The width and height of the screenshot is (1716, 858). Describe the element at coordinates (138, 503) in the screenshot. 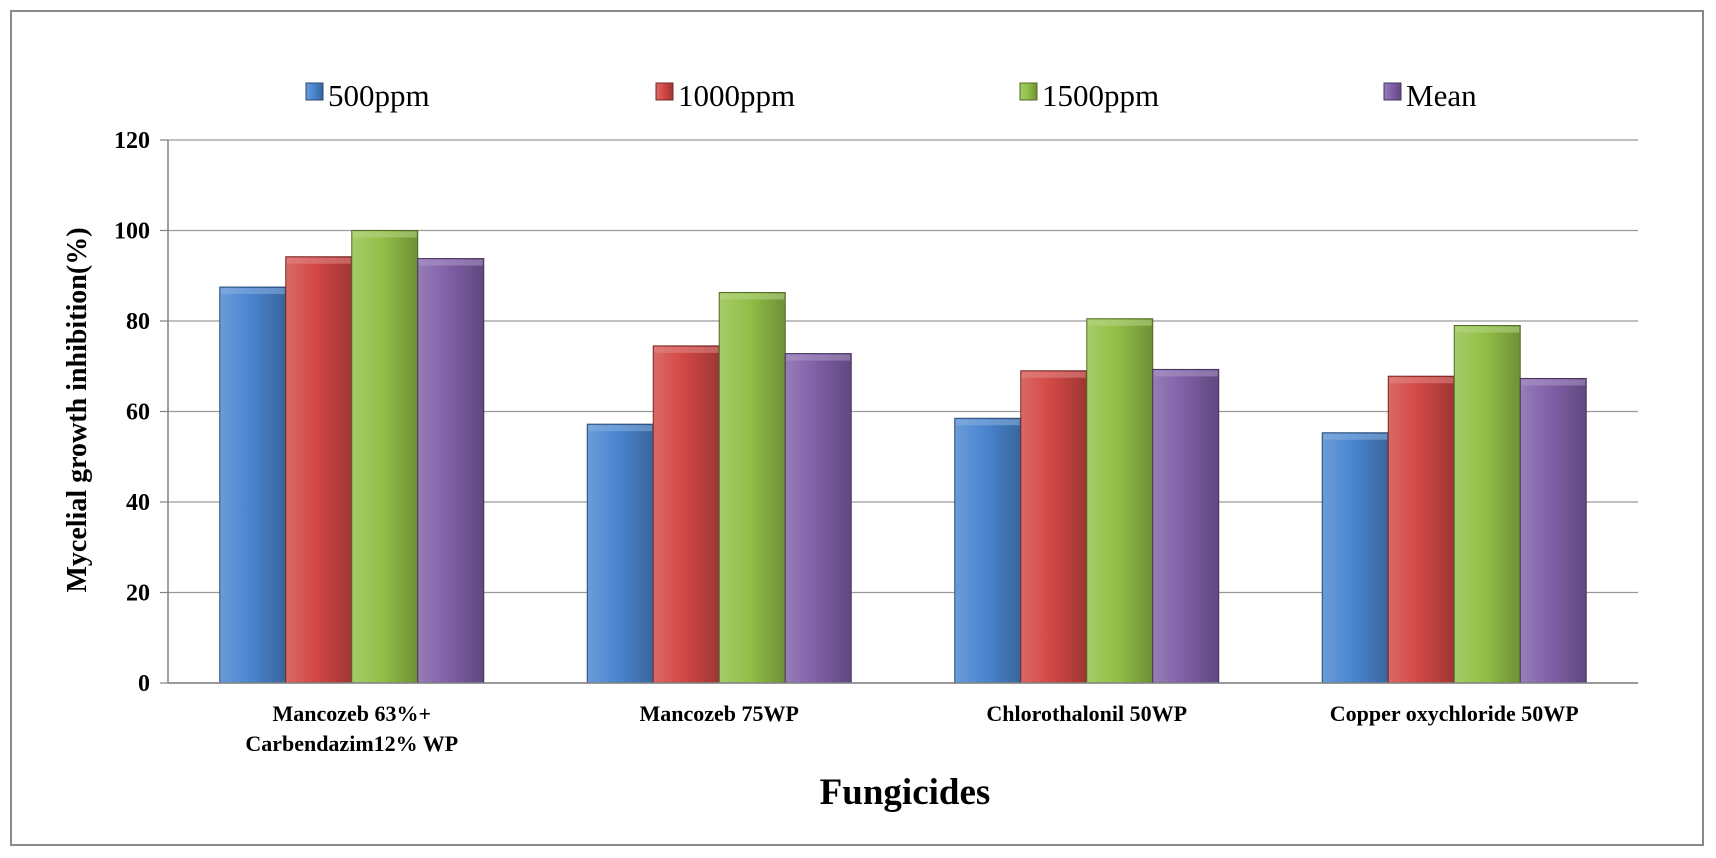

I see `y-tick-label: 40` at that location.